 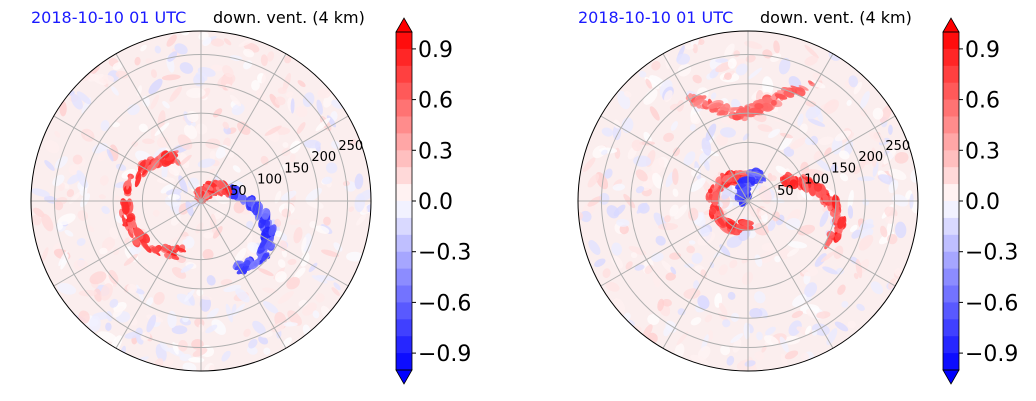 What do you see at coordinates (444, 253) in the screenshot?
I see `colorbar-tick-label: −0.3` at bounding box center [444, 253].